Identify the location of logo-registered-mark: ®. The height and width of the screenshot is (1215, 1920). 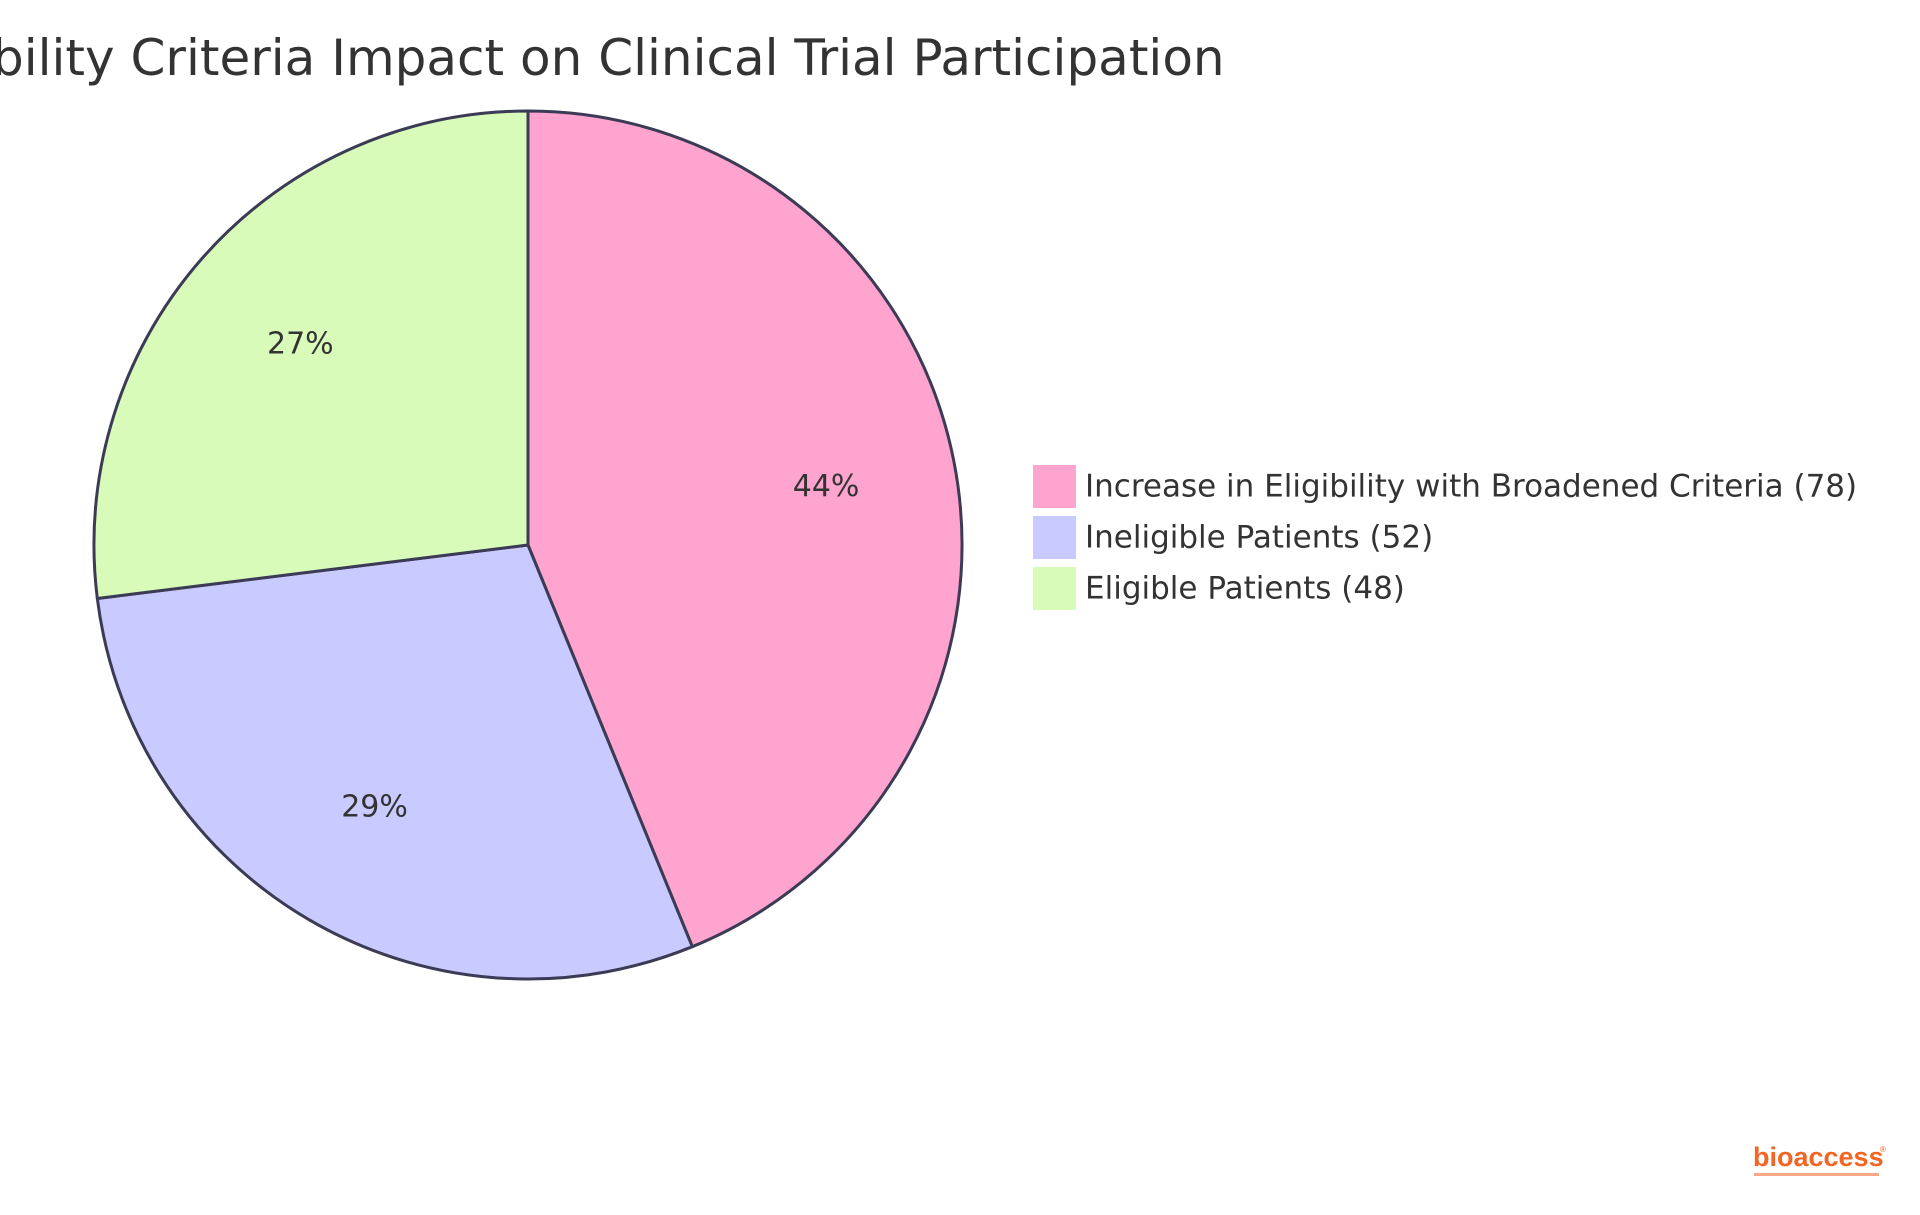
(1883, 1149).